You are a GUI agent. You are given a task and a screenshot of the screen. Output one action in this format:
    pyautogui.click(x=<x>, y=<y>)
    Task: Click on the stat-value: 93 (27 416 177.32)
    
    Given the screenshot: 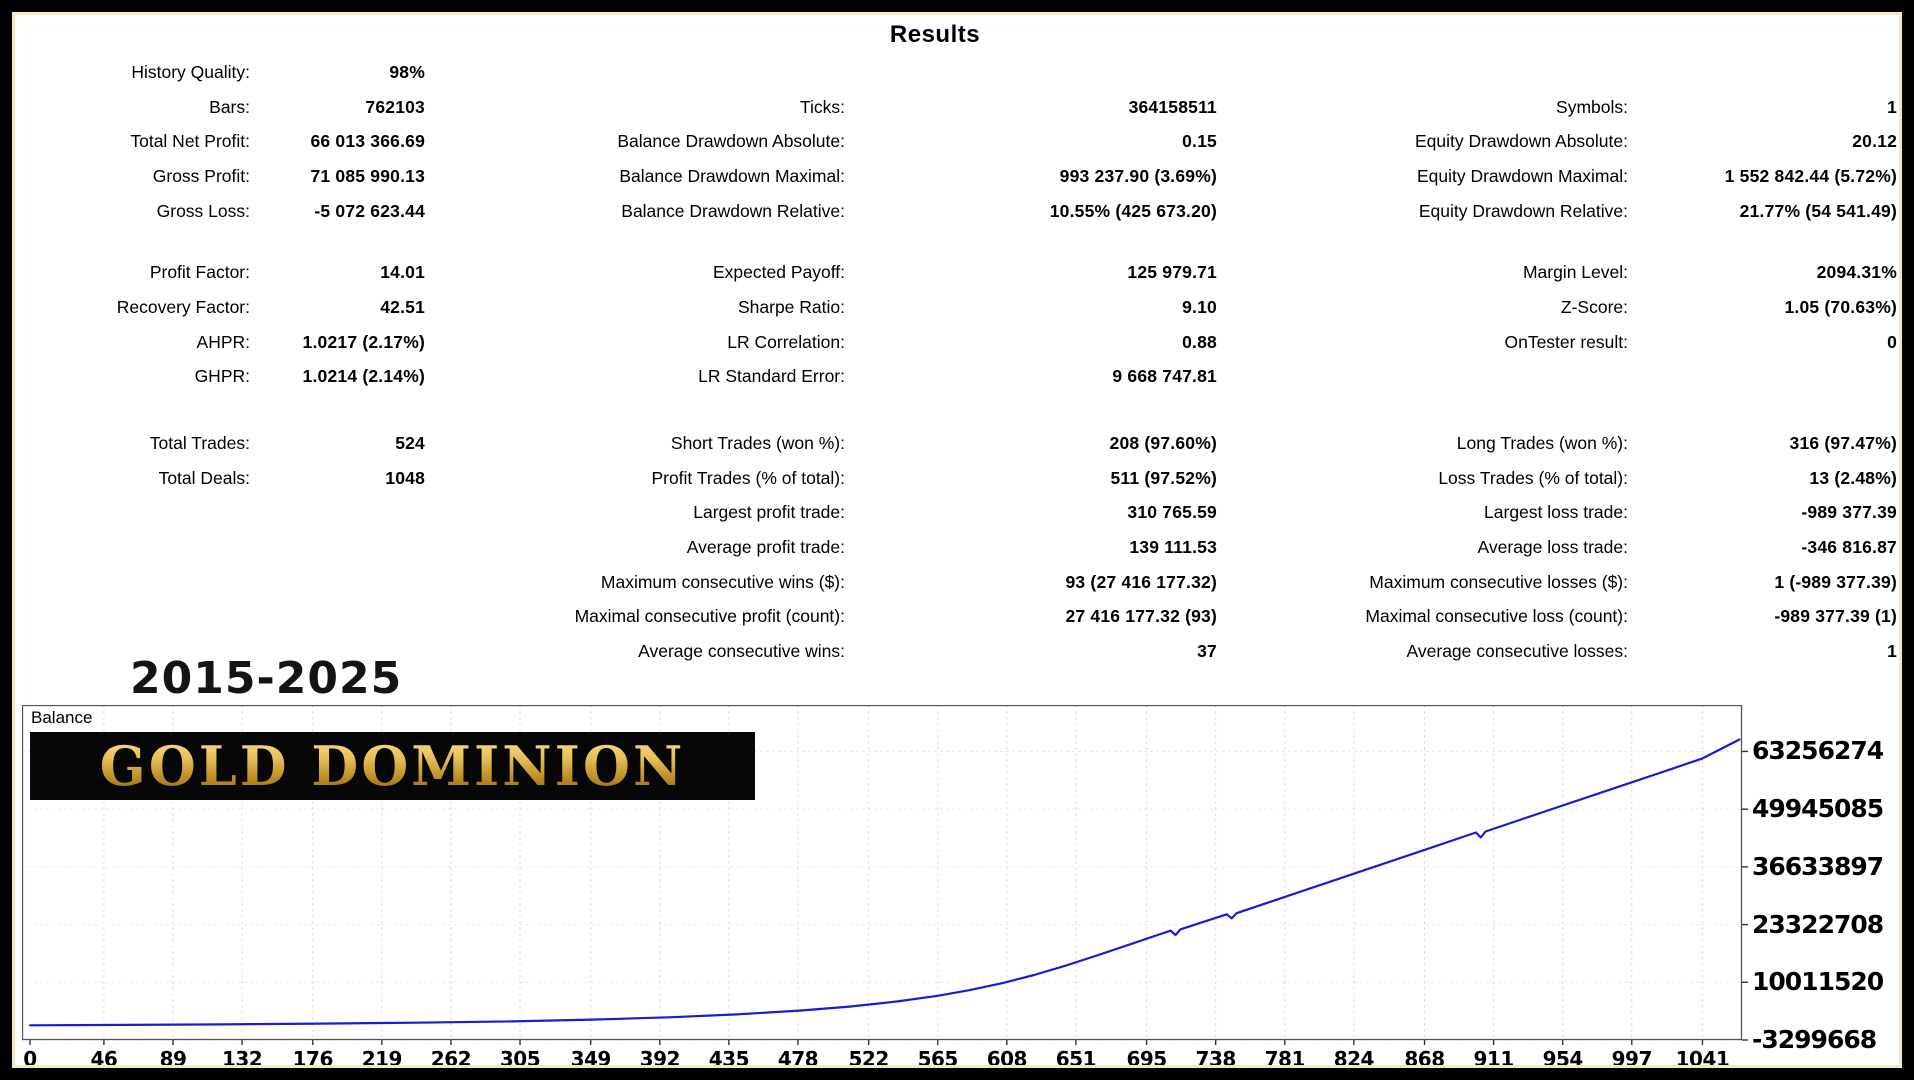 What is the action you would take?
    pyautogui.click(x=1141, y=581)
    